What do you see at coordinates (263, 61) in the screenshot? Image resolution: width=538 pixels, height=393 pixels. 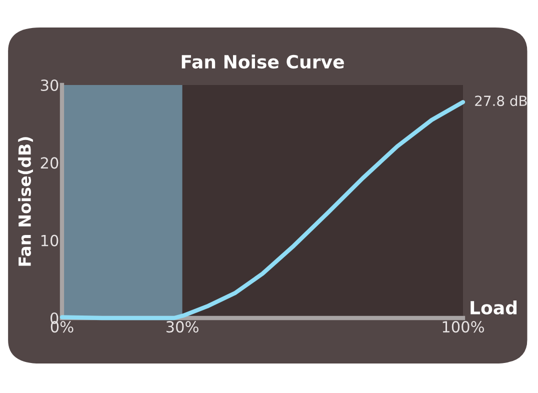 I see `chart-title: Fan Noise Curve` at bounding box center [263, 61].